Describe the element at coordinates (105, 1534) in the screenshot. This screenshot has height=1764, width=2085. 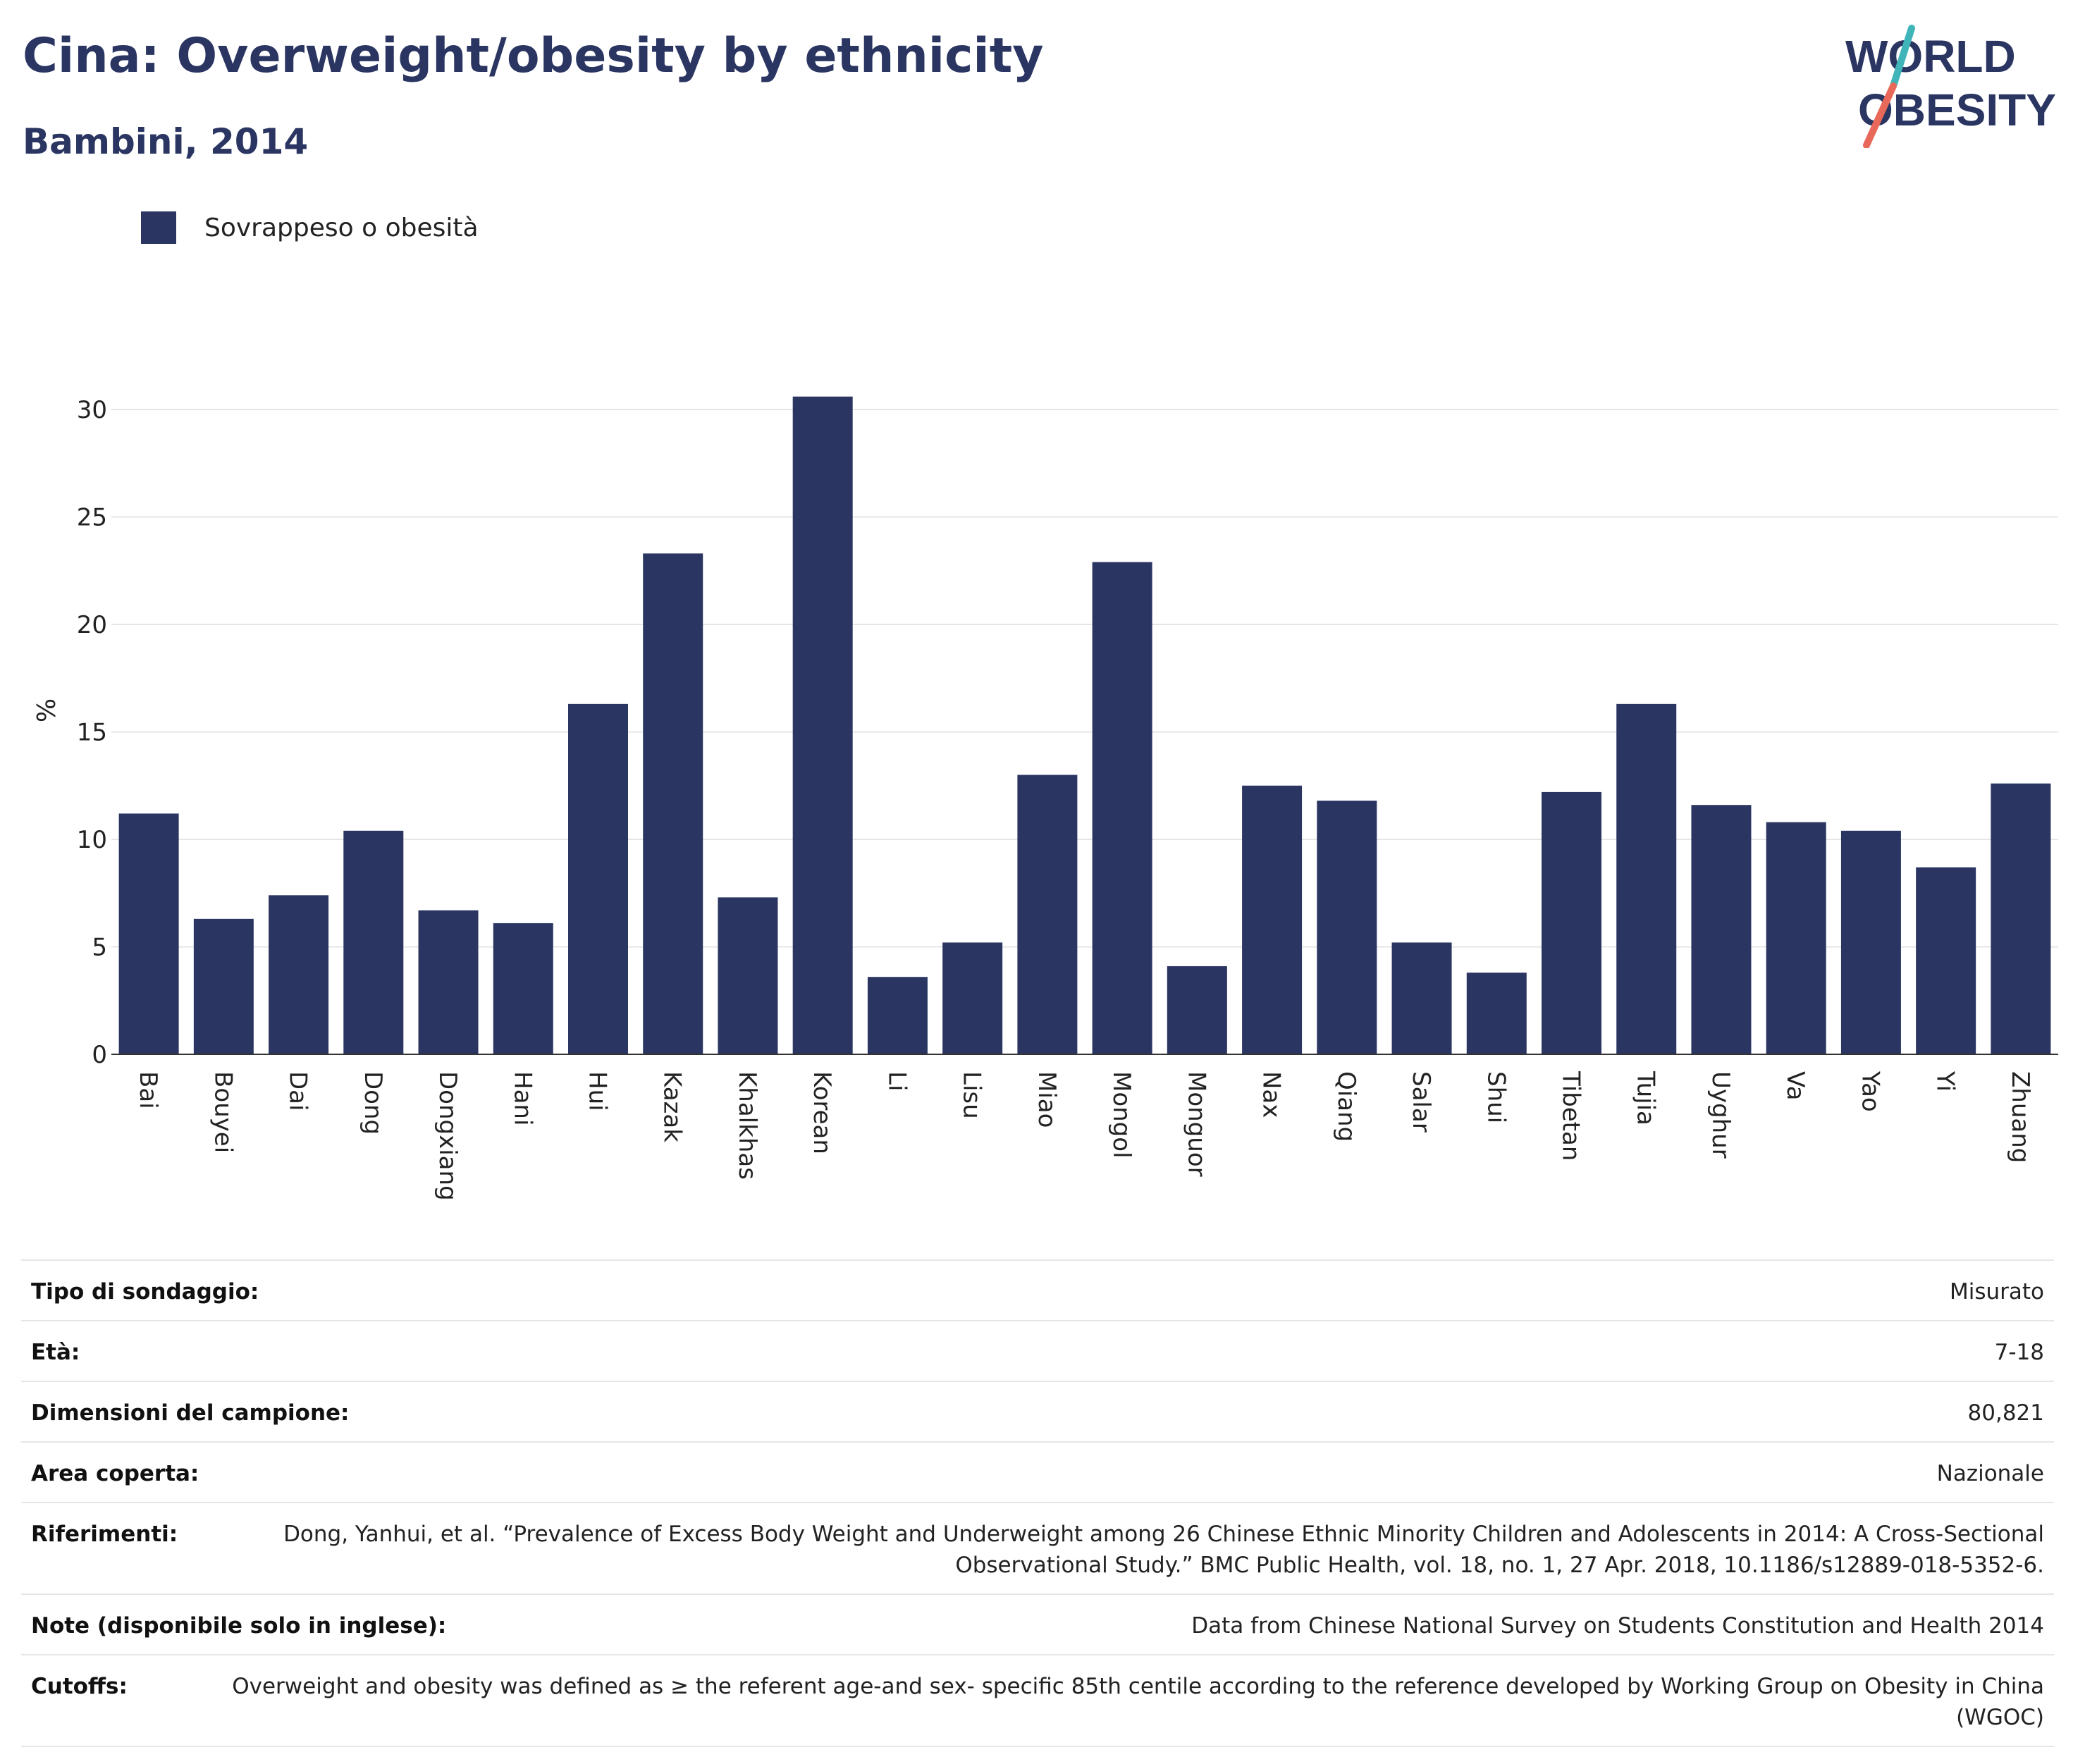
I see `info-key: Riferimenti:` at that location.